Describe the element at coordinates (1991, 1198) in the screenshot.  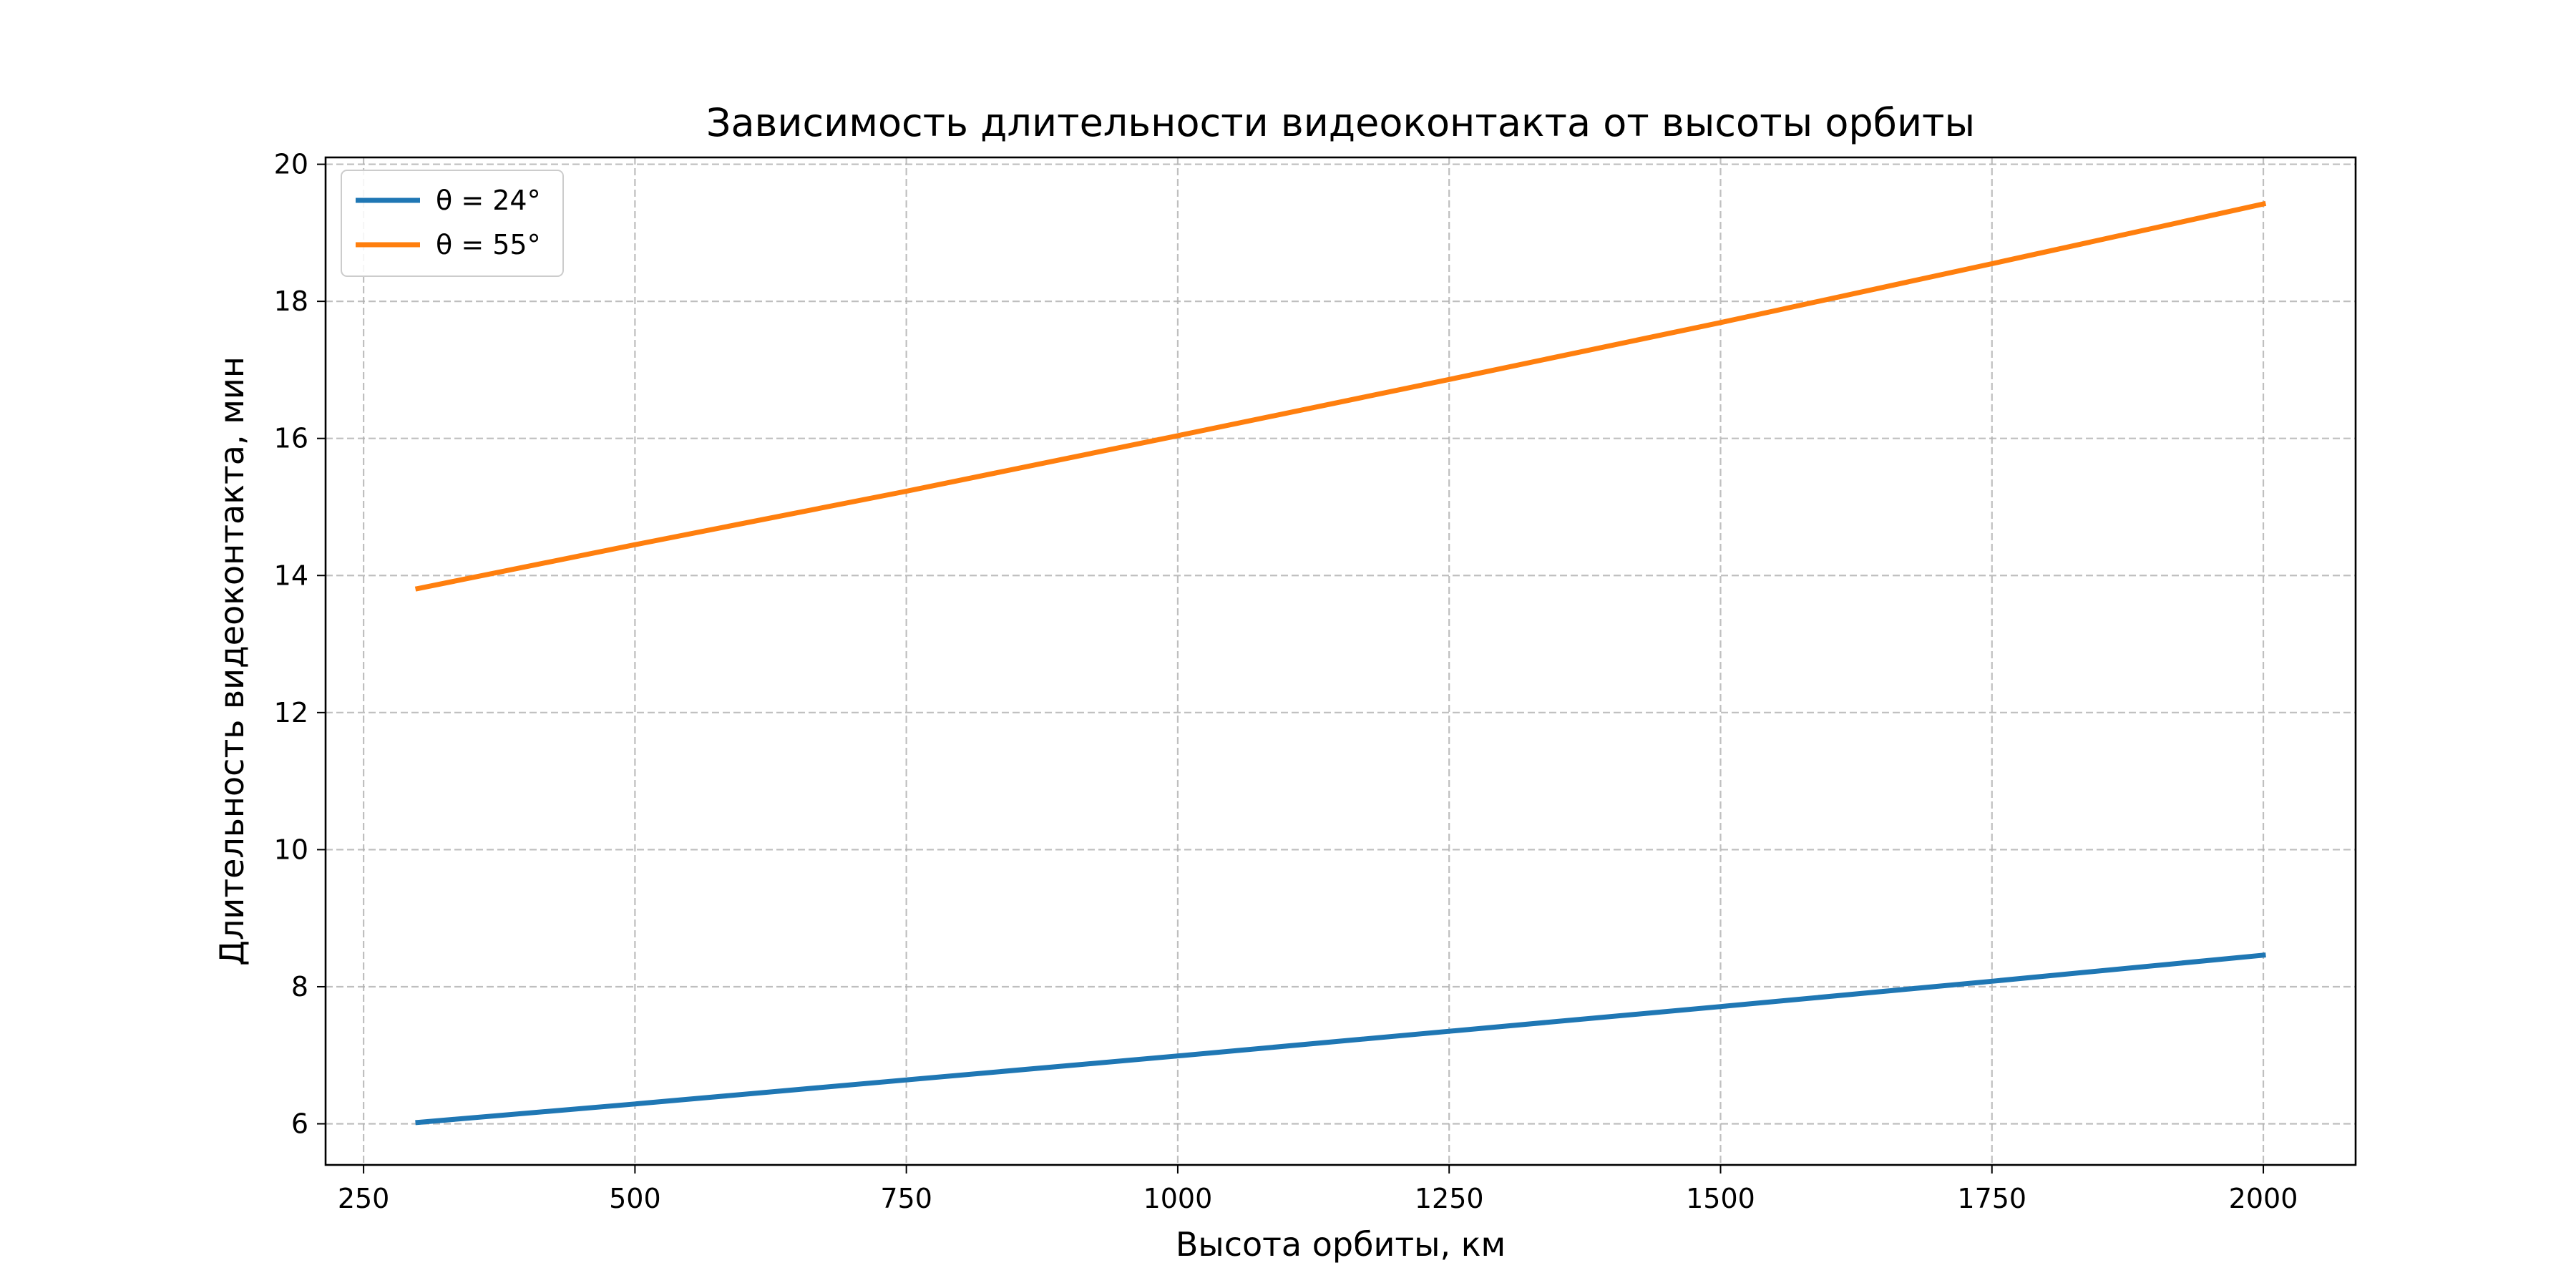
I see `x-tick-label: 1750` at that location.